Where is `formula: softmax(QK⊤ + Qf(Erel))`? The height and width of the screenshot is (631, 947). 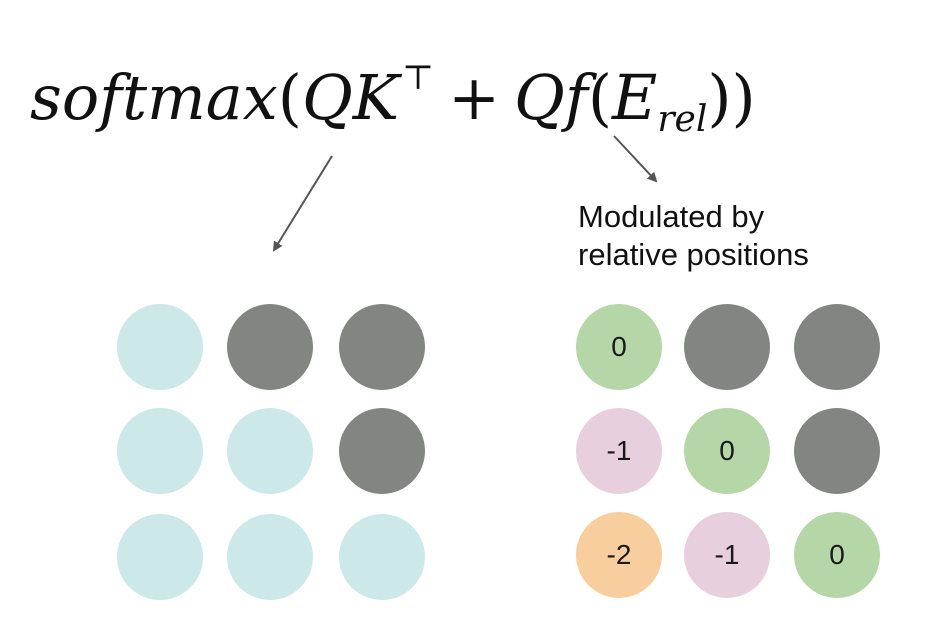 formula: softmax(QK⊤ + Qf(Erel)) is located at coordinates (393, 84).